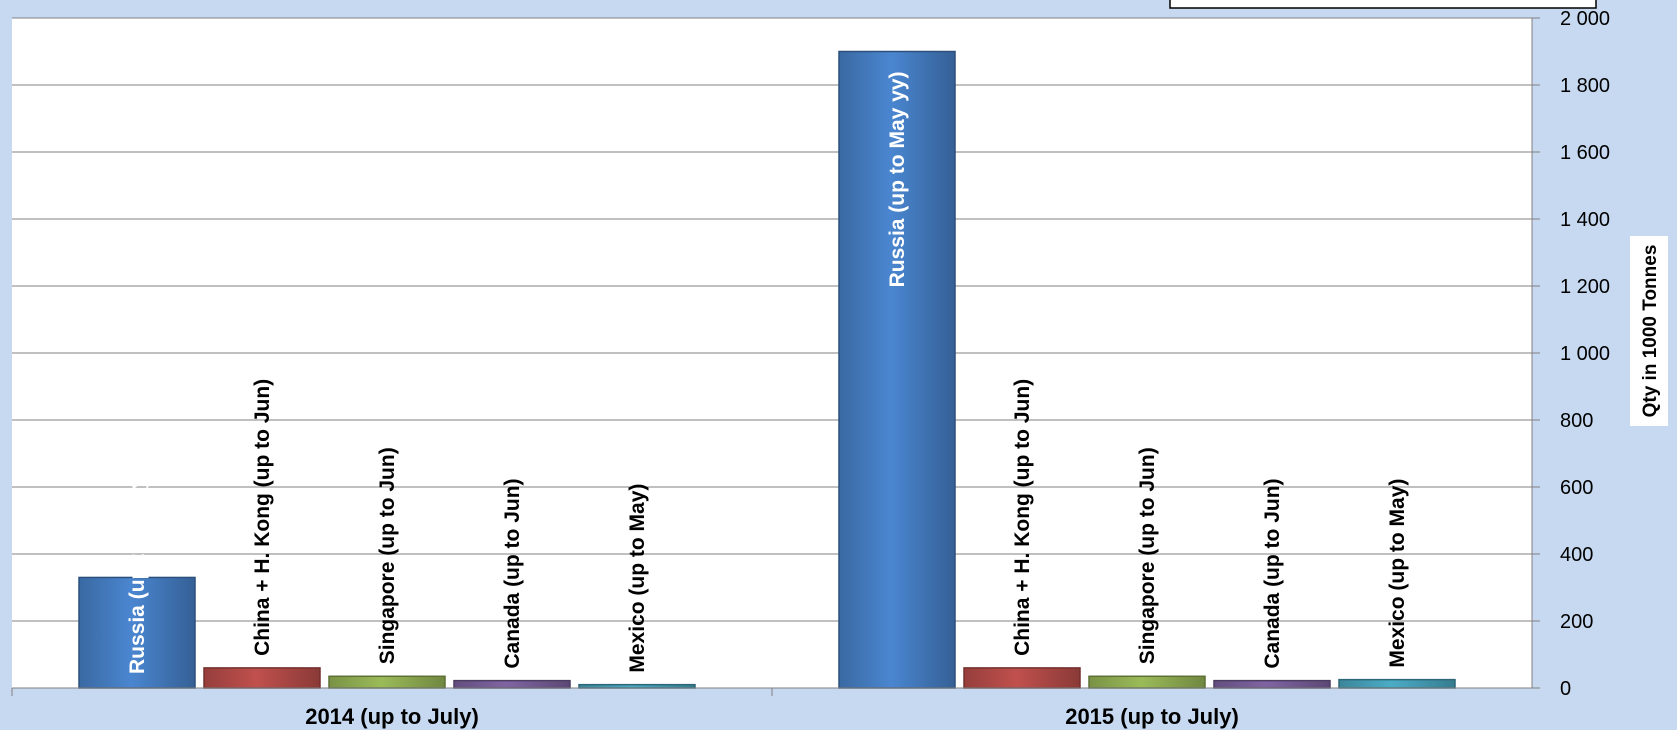 The height and width of the screenshot is (730, 1677). I want to click on y-axis-title-bg, so click(1649, 331).